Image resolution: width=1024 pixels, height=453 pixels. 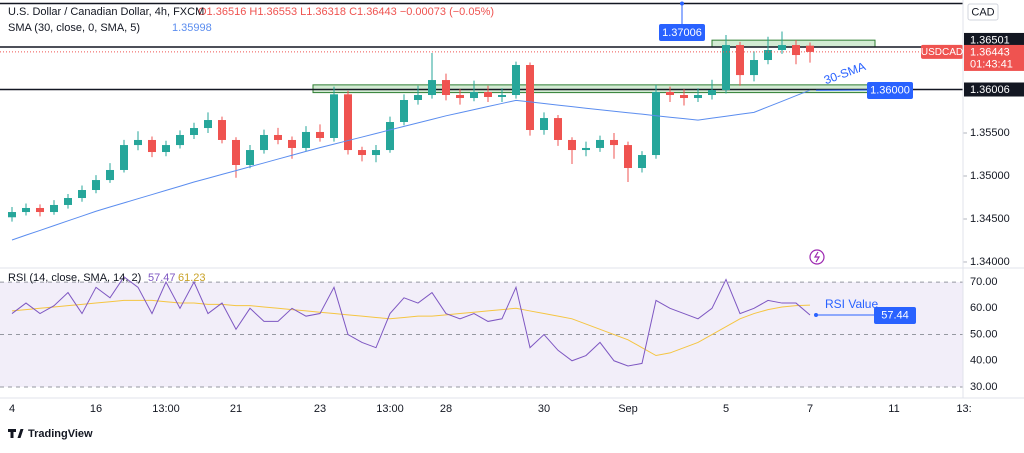 I want to click on zone, so click(x=590, y=89).